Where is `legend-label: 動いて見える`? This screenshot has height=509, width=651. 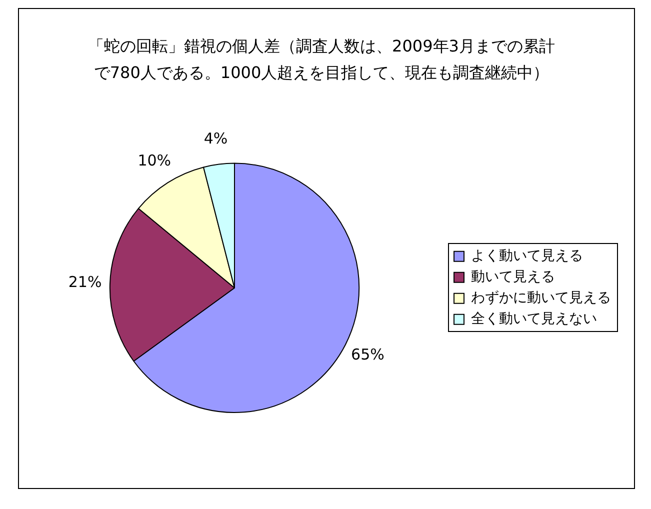 legend-label: 動いて見える is located at coordinates (513, 277).